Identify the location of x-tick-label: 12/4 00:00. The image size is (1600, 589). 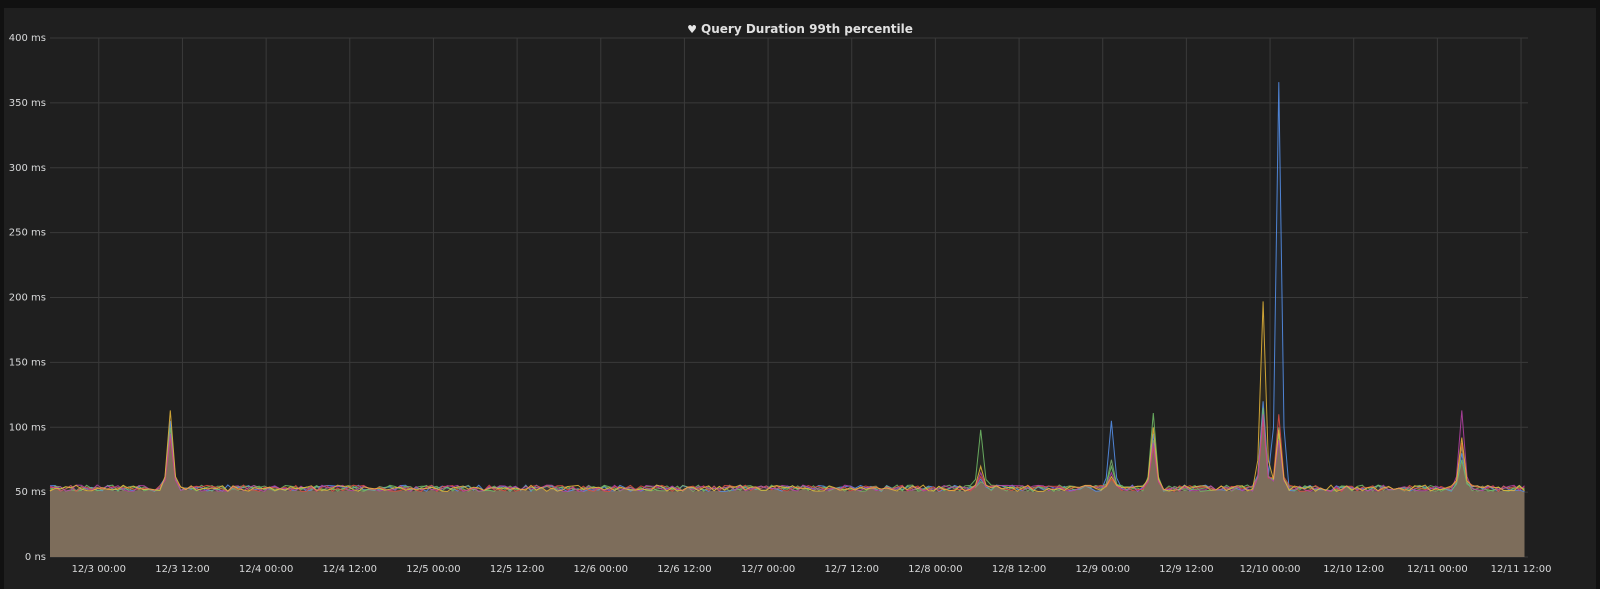
(266, 569).